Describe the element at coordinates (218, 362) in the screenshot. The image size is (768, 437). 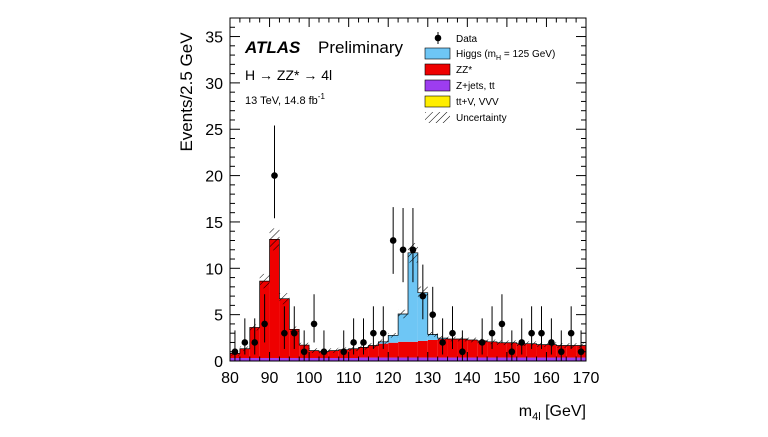
I see `y-tick-label-0: 0` at that location.